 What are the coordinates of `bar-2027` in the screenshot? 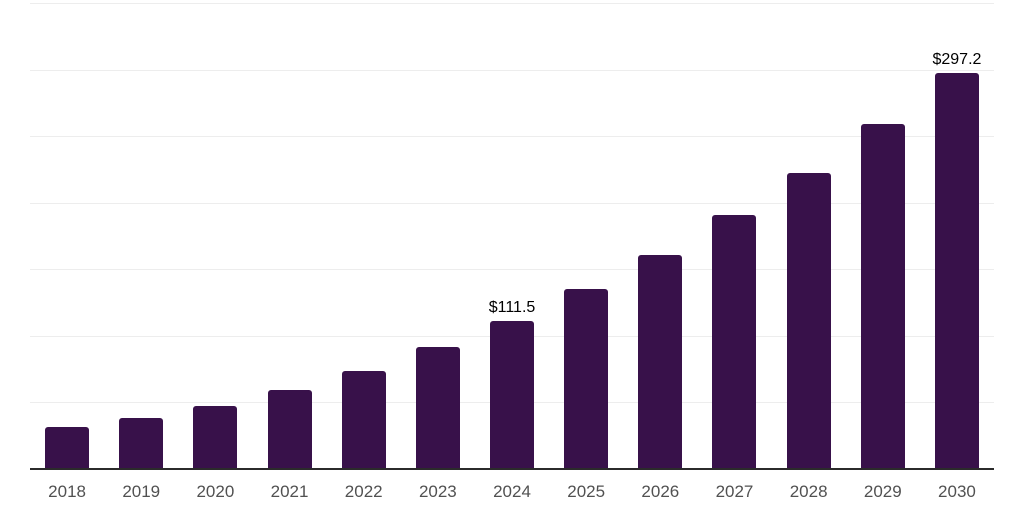 It's located at (734, 342).